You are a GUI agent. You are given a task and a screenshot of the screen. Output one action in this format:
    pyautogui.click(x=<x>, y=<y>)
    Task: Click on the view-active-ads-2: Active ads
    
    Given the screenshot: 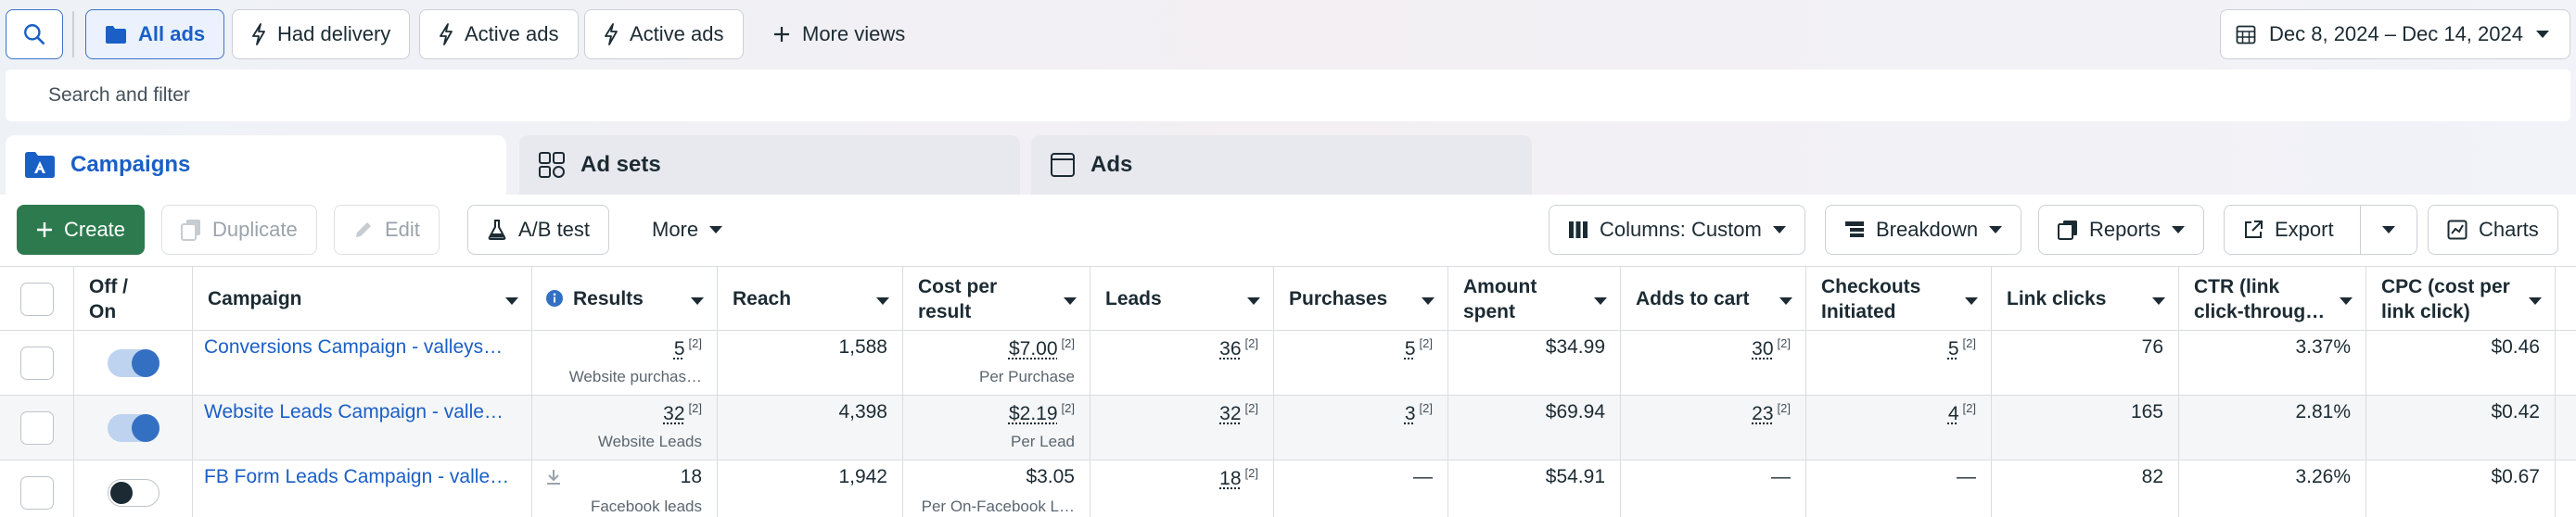 What is the action you would take?
    pyautogui.click(x=664, y=34)
    